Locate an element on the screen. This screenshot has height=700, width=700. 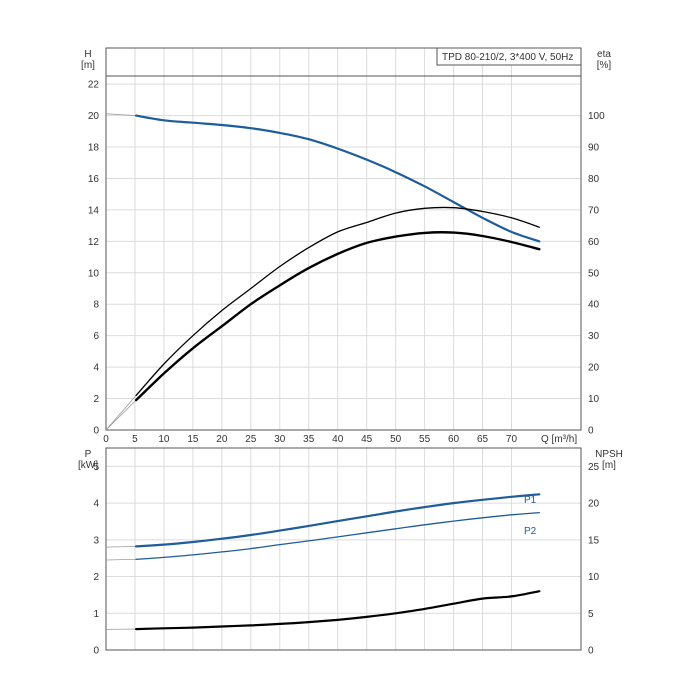
flow-tick-label: 65 is located at coordinates (483, 439).